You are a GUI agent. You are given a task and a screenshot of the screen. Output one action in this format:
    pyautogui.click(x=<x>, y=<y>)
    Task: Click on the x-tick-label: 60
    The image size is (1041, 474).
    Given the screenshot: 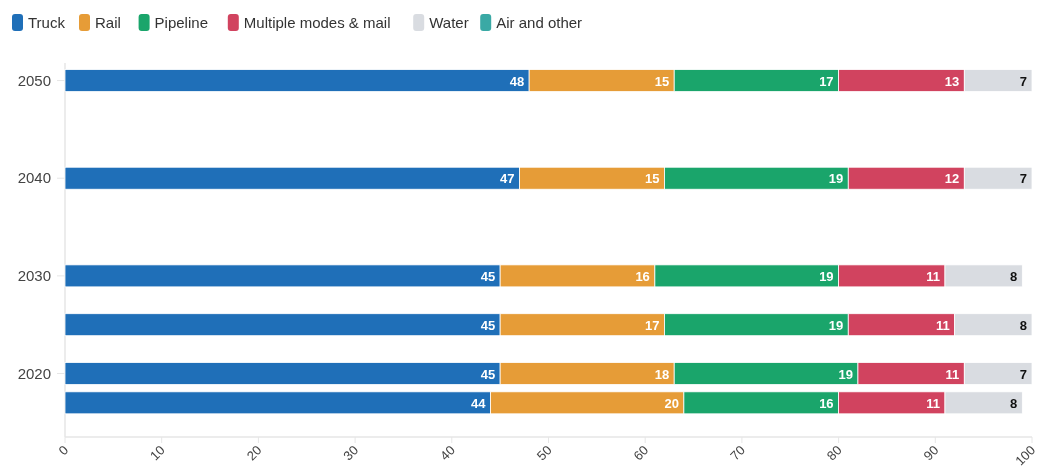 What is the action you would take?
    pyautogui.click(x=641, y=453)
    